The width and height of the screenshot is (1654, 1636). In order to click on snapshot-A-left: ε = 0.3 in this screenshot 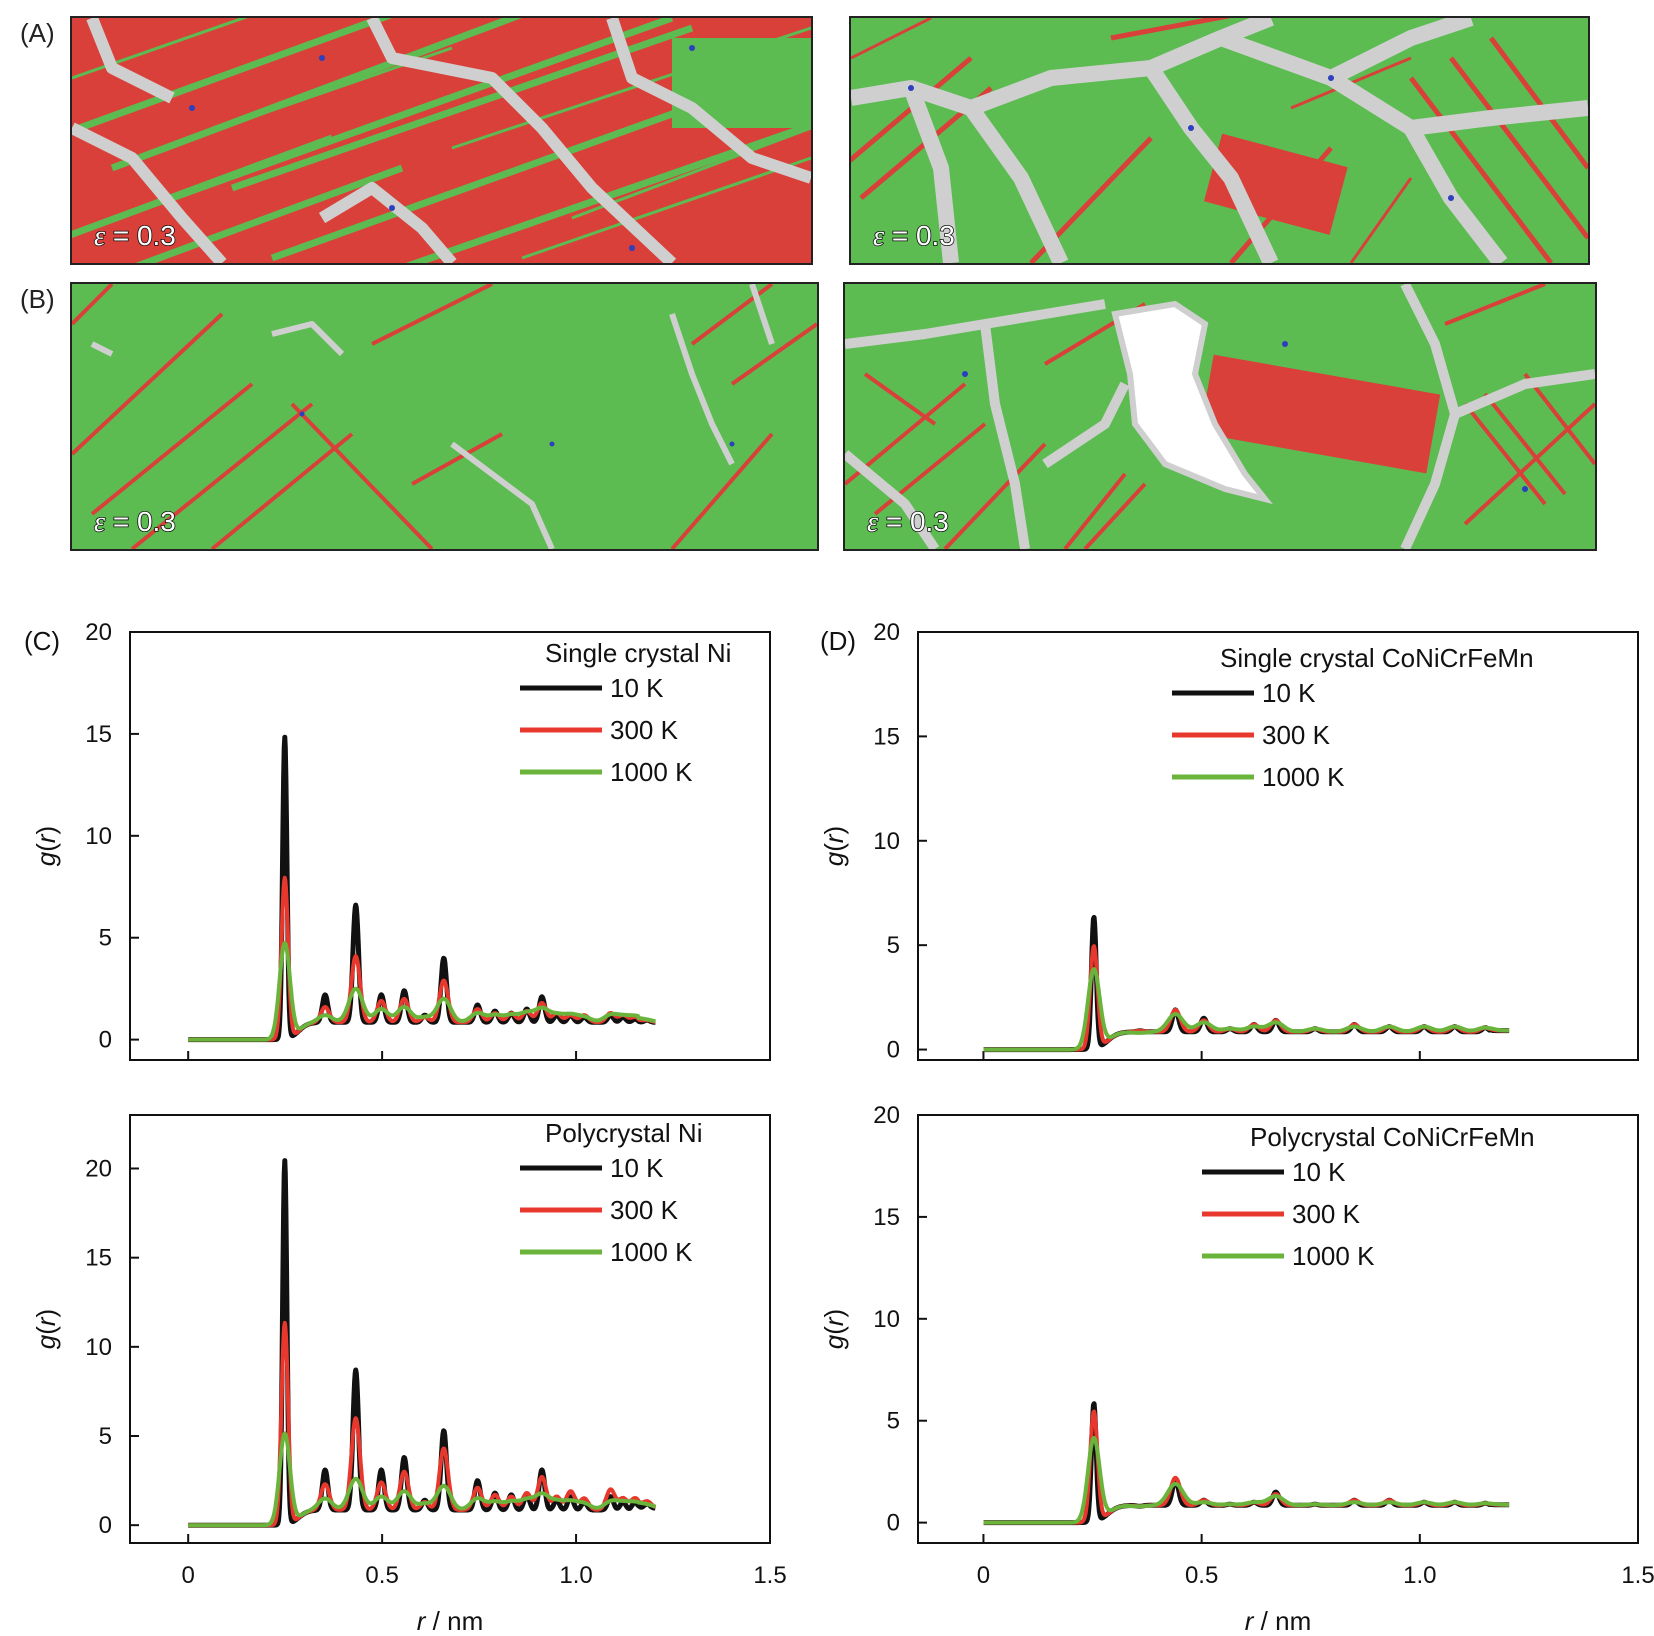, I will do `click(441, 140)`.